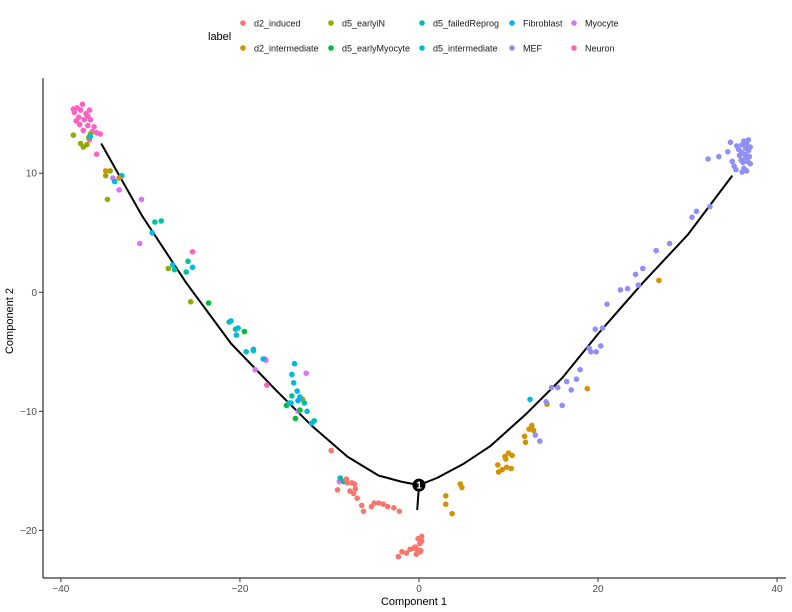 Image resolution: width=792 pixels, height=612 pixels. Describe the element at coordinates (465, 49) in the screenshot. I see `legend-label: d5_intermediate` at that location.